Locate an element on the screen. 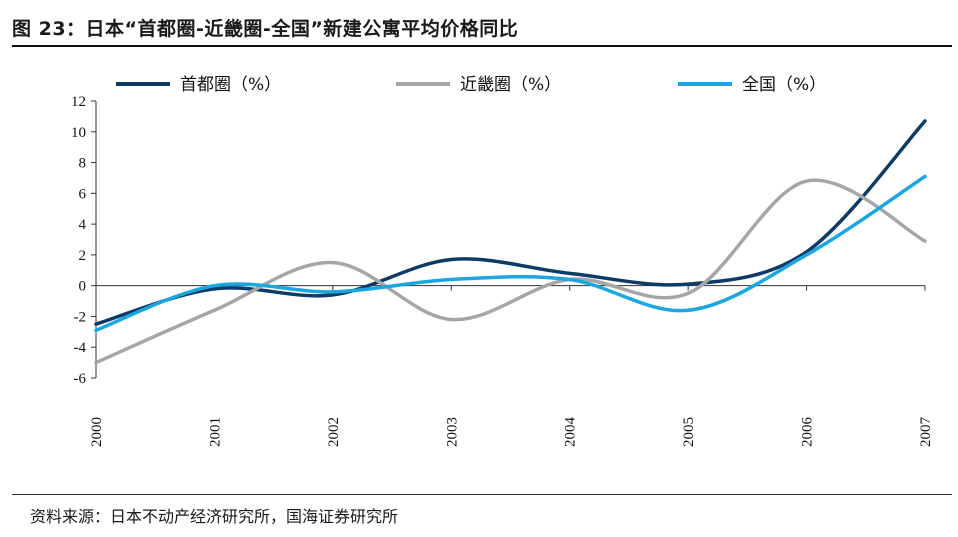  legend-label-2: 近畿圈（%） is located at coordinates (510, 85).